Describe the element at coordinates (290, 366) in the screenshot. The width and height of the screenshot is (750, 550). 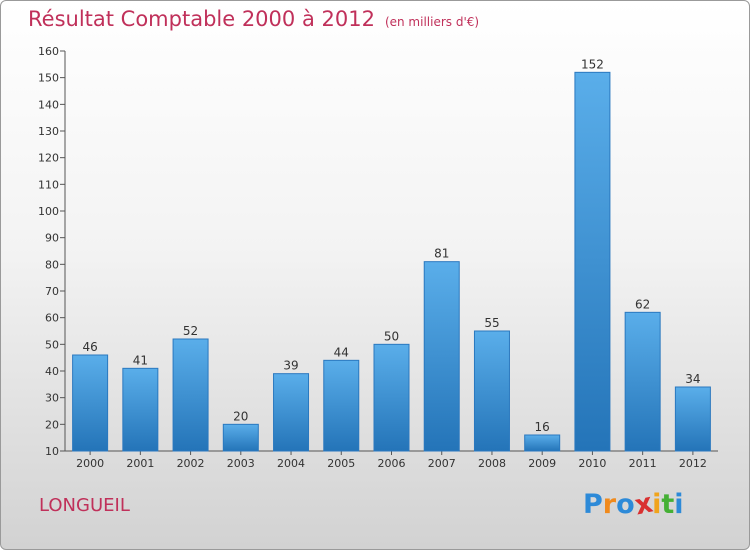
I see `bar-value-label: 39` at that location.